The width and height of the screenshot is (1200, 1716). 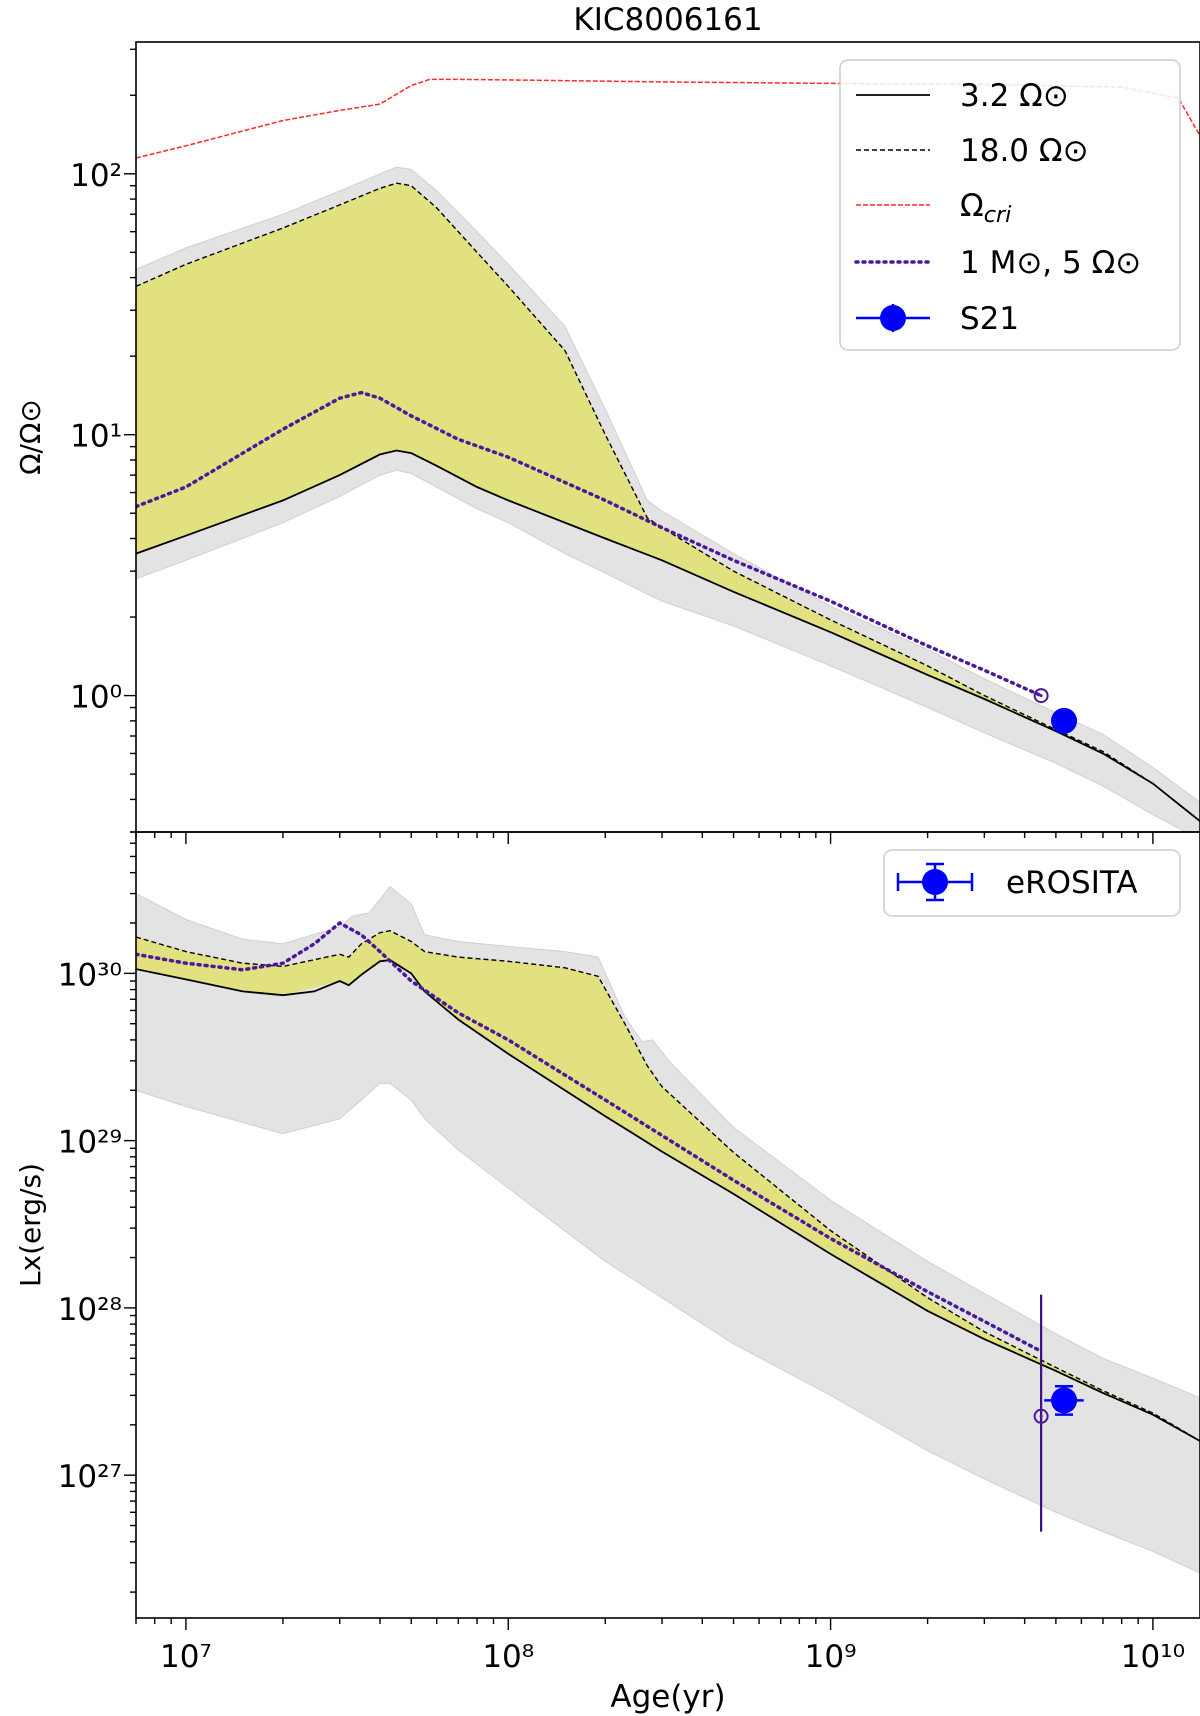 What do you see at coordinates (96, 176) in the screenshot?
I see `y-tick-label: 10²` at bounding box center [96, 176].